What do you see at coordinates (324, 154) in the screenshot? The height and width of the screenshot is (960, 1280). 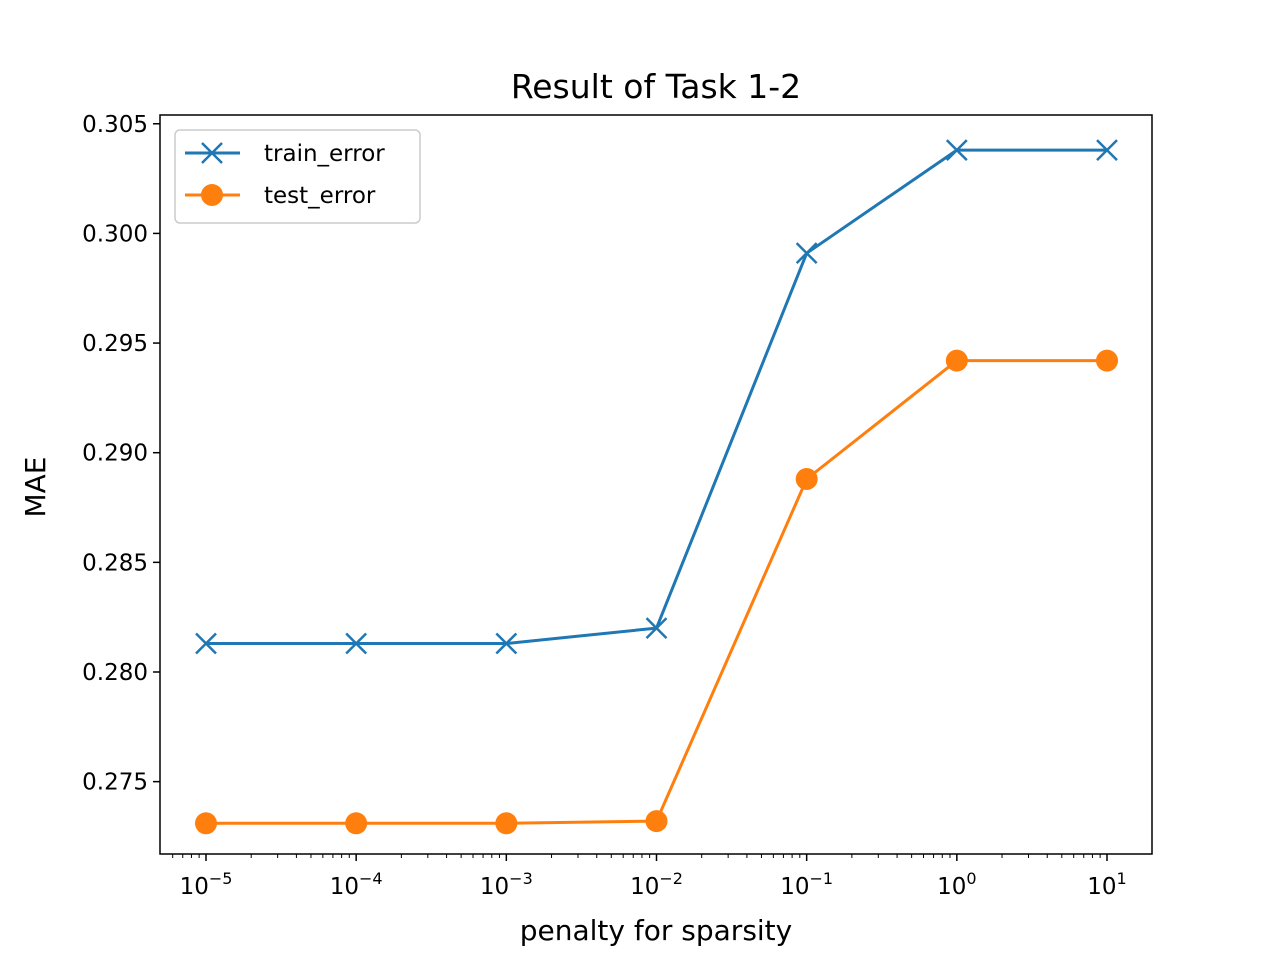 I see `legend-label: train_error` at bounding box center [324, 154].